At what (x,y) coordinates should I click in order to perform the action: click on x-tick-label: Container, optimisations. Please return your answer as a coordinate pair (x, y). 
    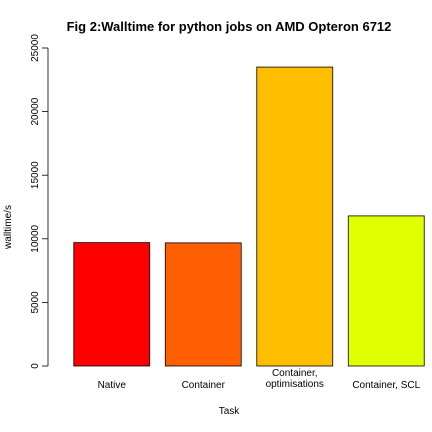
    Looking at the image, I should click on (295, 379).